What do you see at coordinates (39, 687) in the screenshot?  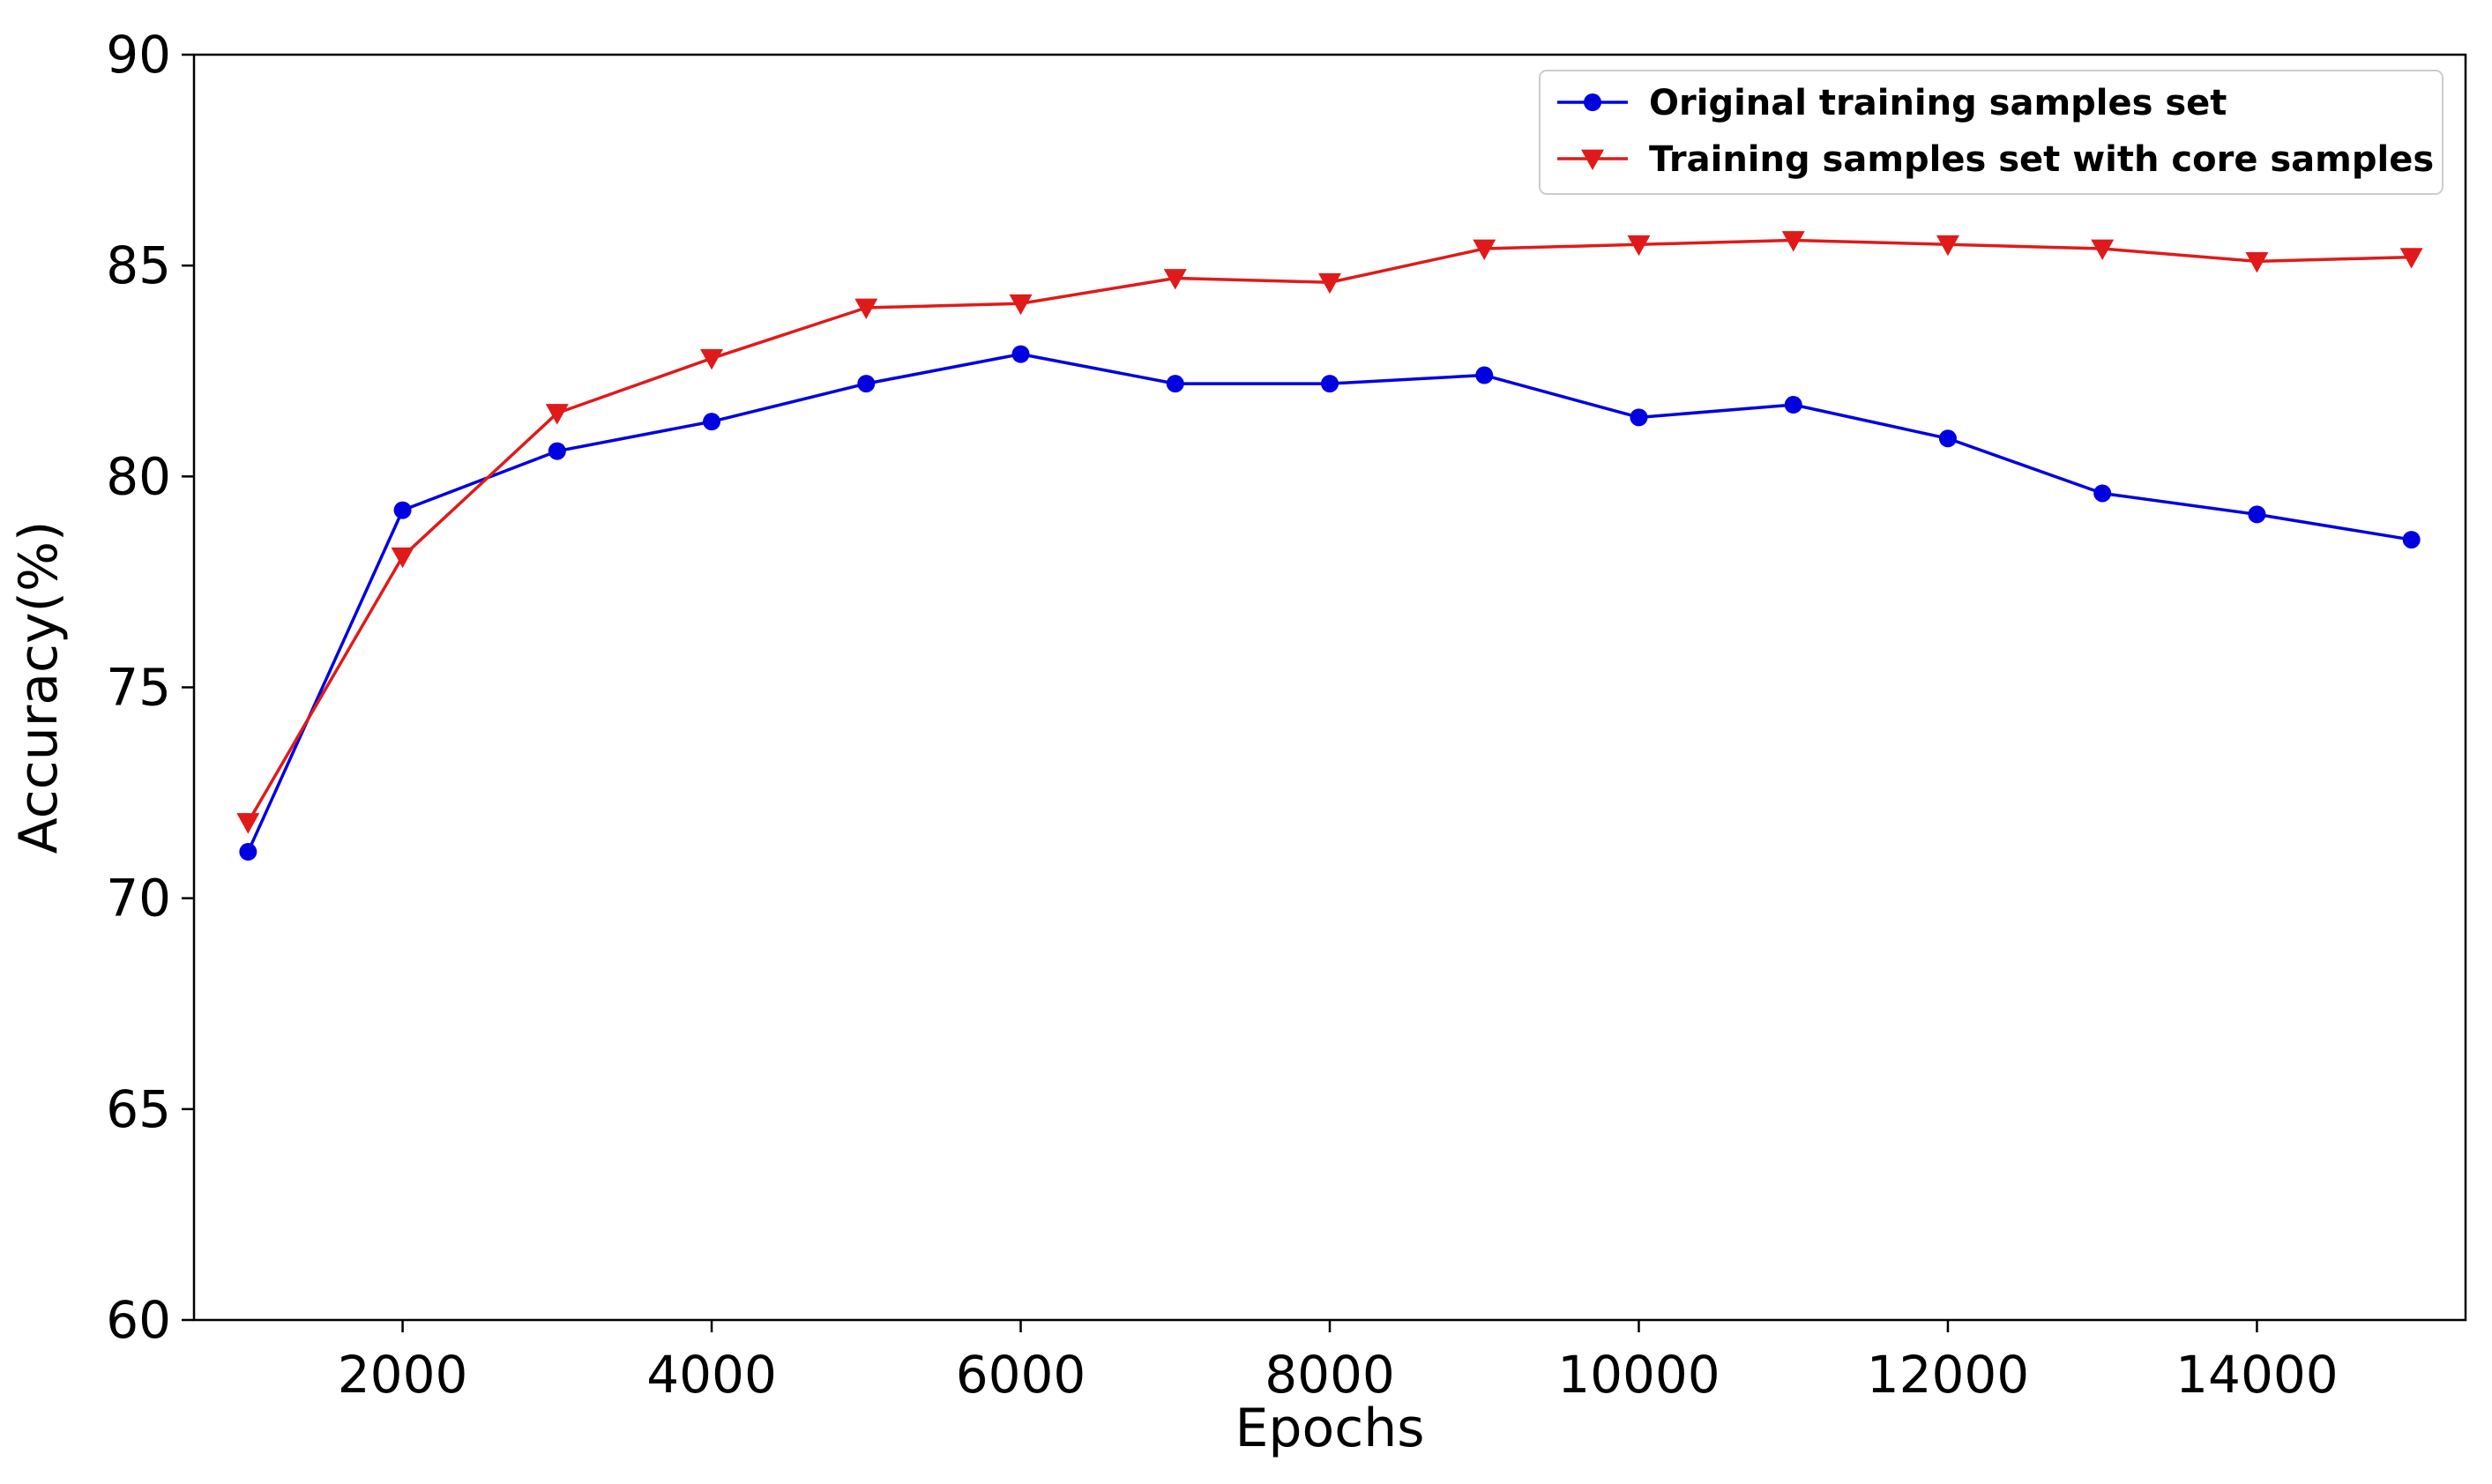 I see `y-axis-title: Accuracy(%)` at bounding box center [39, 687].